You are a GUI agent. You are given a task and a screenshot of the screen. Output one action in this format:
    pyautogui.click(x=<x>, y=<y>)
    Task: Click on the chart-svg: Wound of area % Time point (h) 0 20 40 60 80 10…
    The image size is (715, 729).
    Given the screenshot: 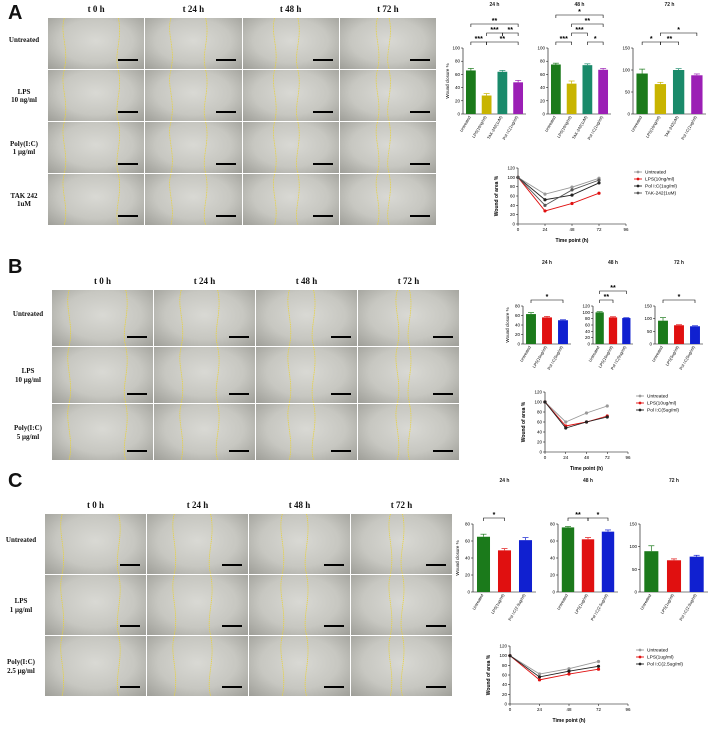 What is the action you would take?
    pyautogui.click(x=585, y=205)
    